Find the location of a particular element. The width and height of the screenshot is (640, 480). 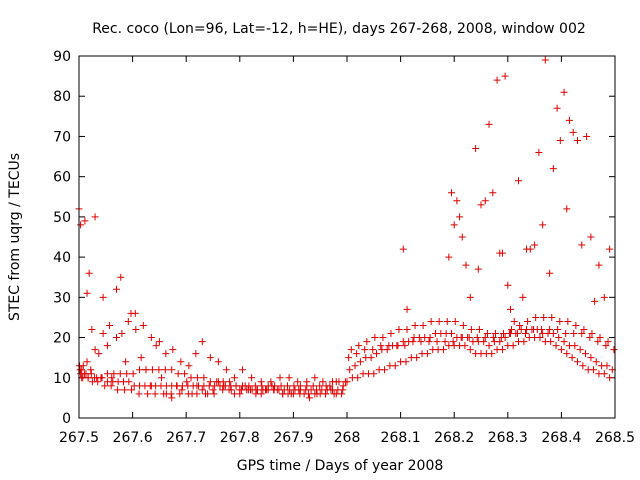

x-tick-label: 267.6 is located at coordinates (133, 438).